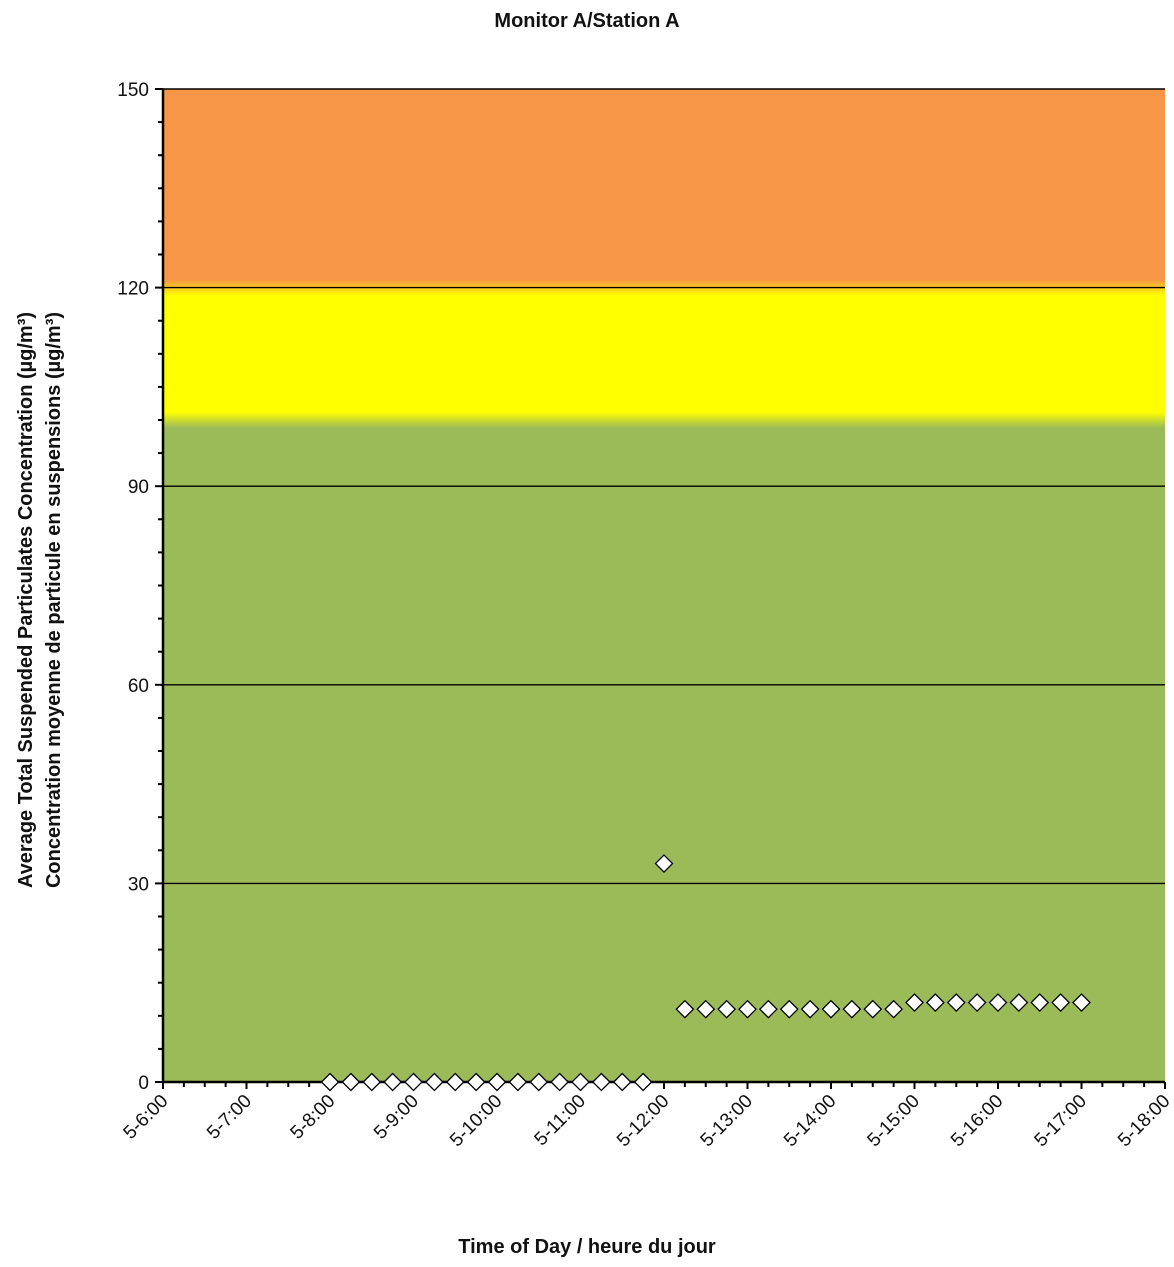 The image size is (1174, 1267). Describe the element at coordinates (587, 1247) in the screenshot. I see `x-axis-label: Time of Day / heure du jour` at that location.